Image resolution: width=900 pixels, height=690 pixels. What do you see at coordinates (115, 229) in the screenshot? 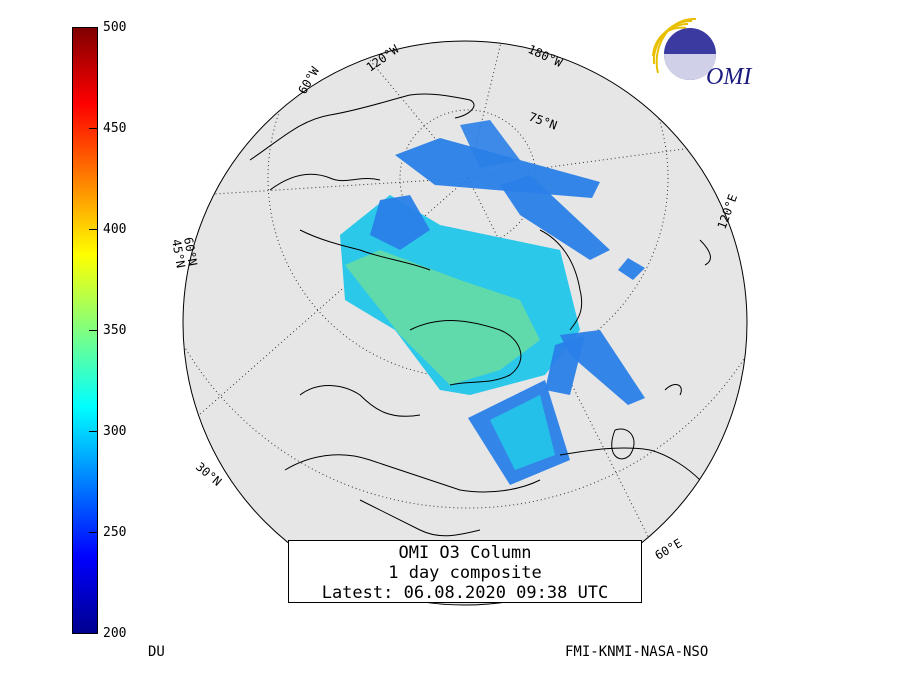
I see `colorbar-tick-400: 400` at bounding box center [115, 229].